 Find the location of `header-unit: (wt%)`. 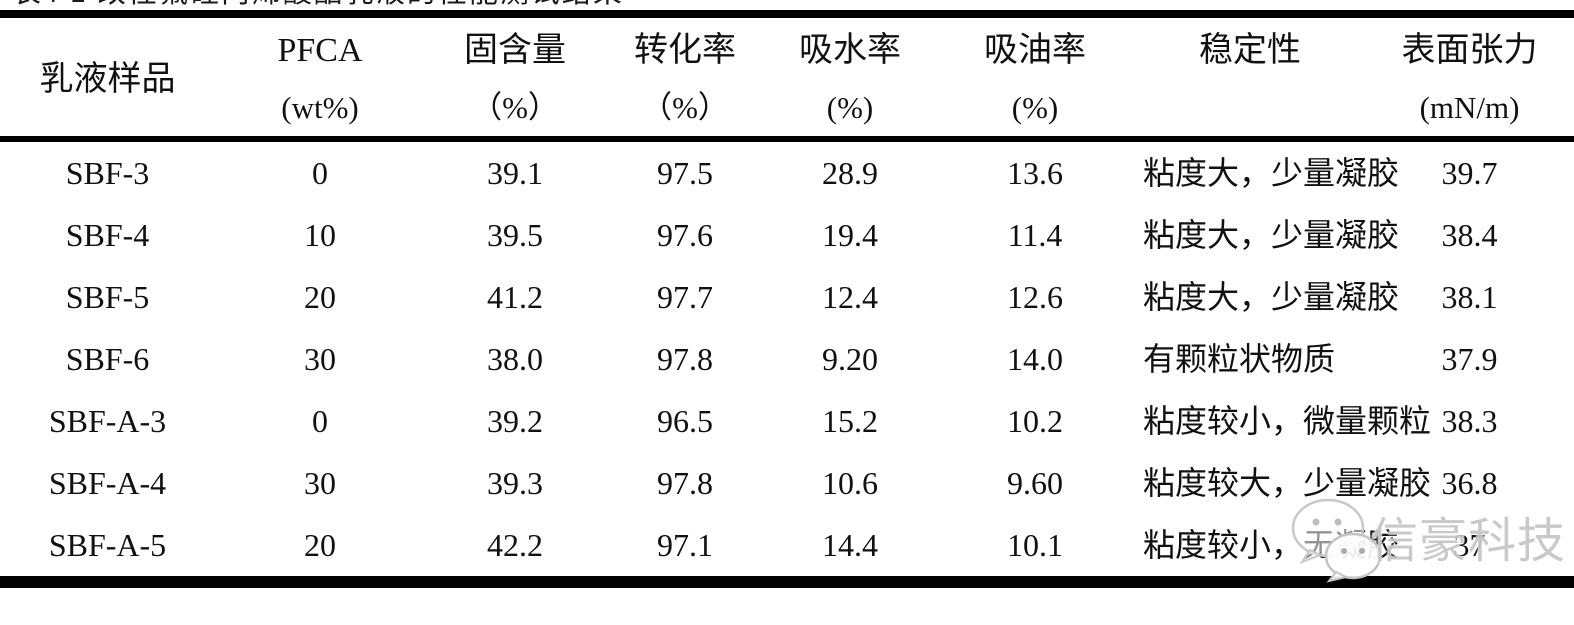

header-unit: (wt%) is located at coordinates (320, 107).